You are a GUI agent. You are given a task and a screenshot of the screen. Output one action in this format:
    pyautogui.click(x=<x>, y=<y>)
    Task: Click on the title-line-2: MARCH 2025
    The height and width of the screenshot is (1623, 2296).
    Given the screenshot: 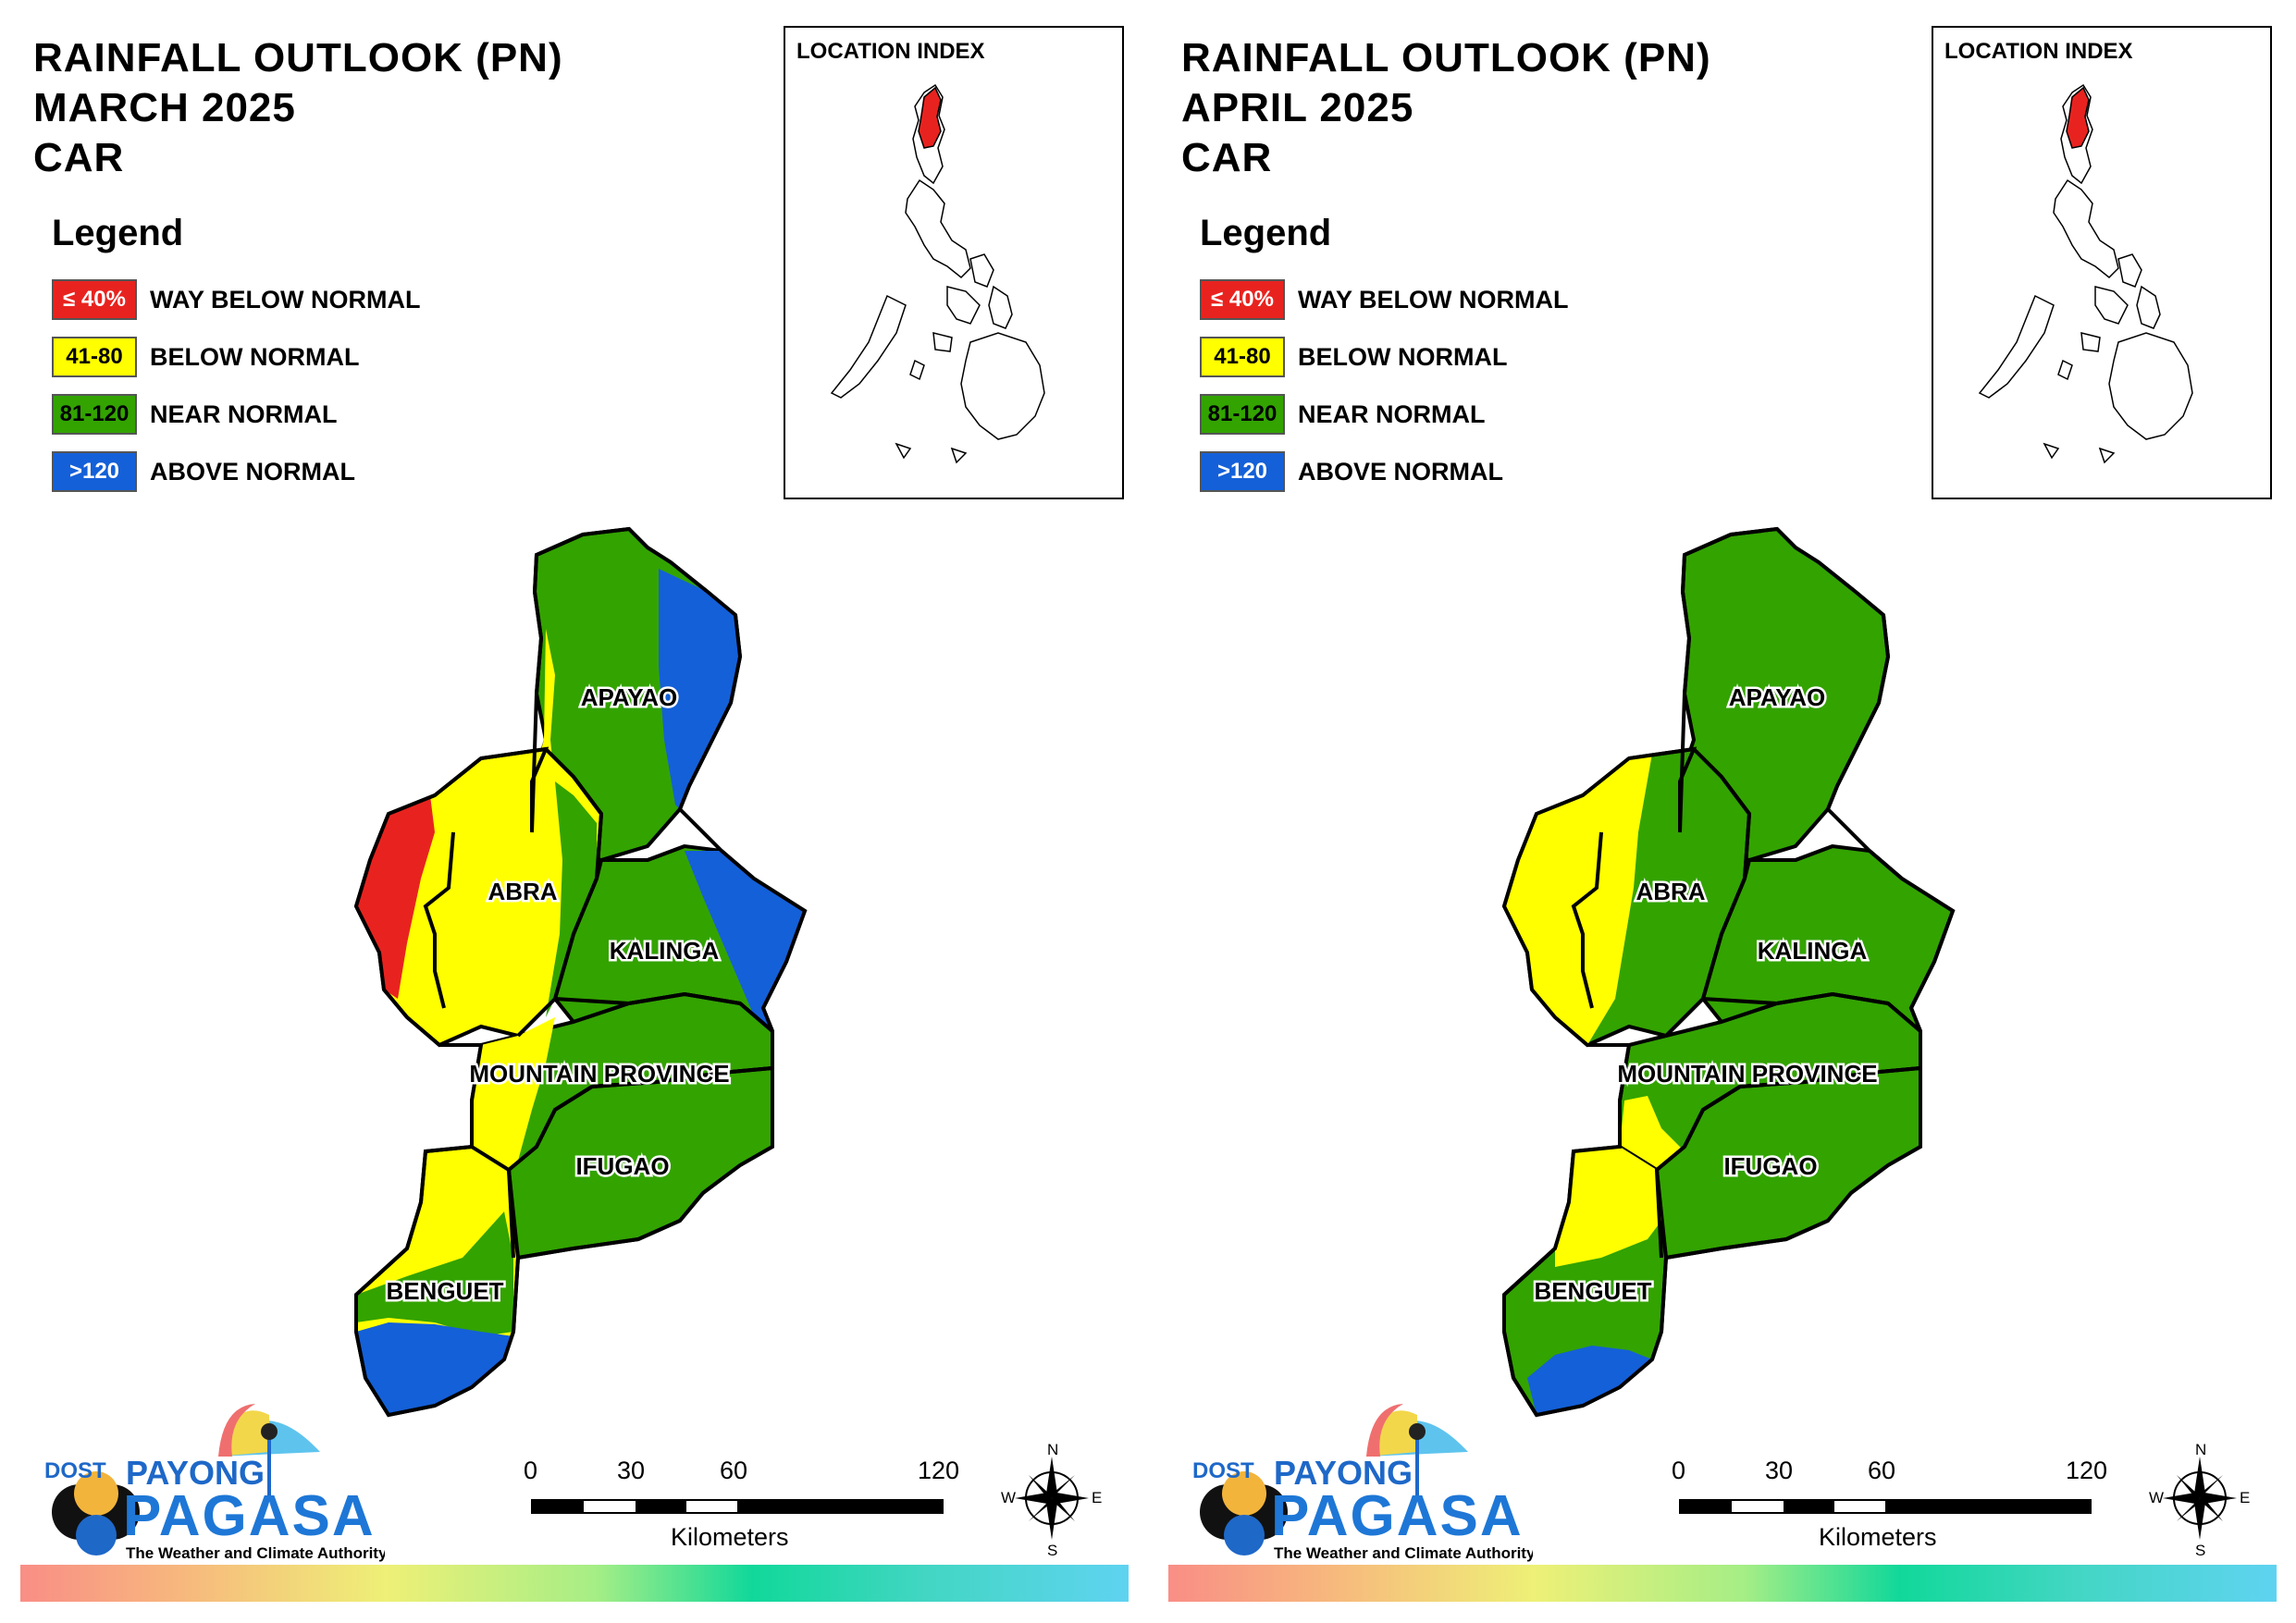 What is the action you would take?
    pyautogui.click(x=164, y=107)
    